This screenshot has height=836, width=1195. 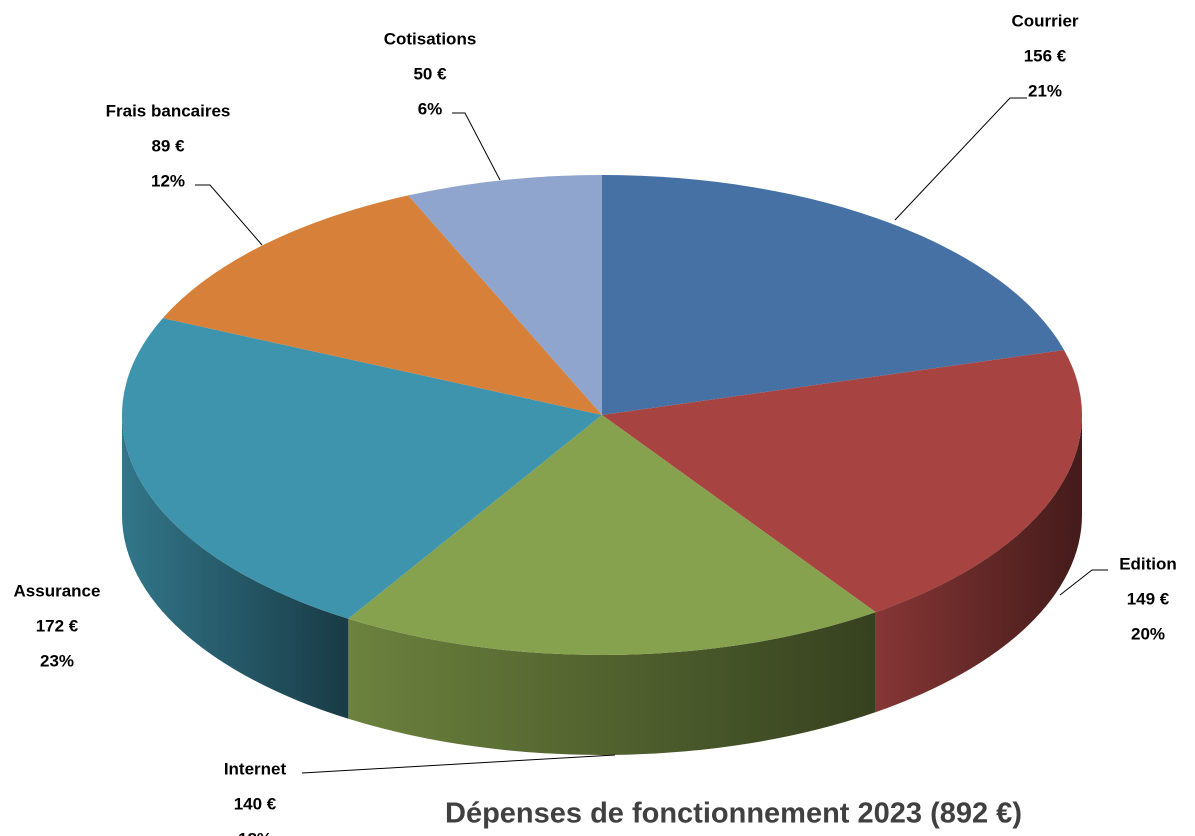 What do you see at coordinates (1044, 20) in the screenshot?
I see `category-label: Courrier` at bounding box center [1044, 20].